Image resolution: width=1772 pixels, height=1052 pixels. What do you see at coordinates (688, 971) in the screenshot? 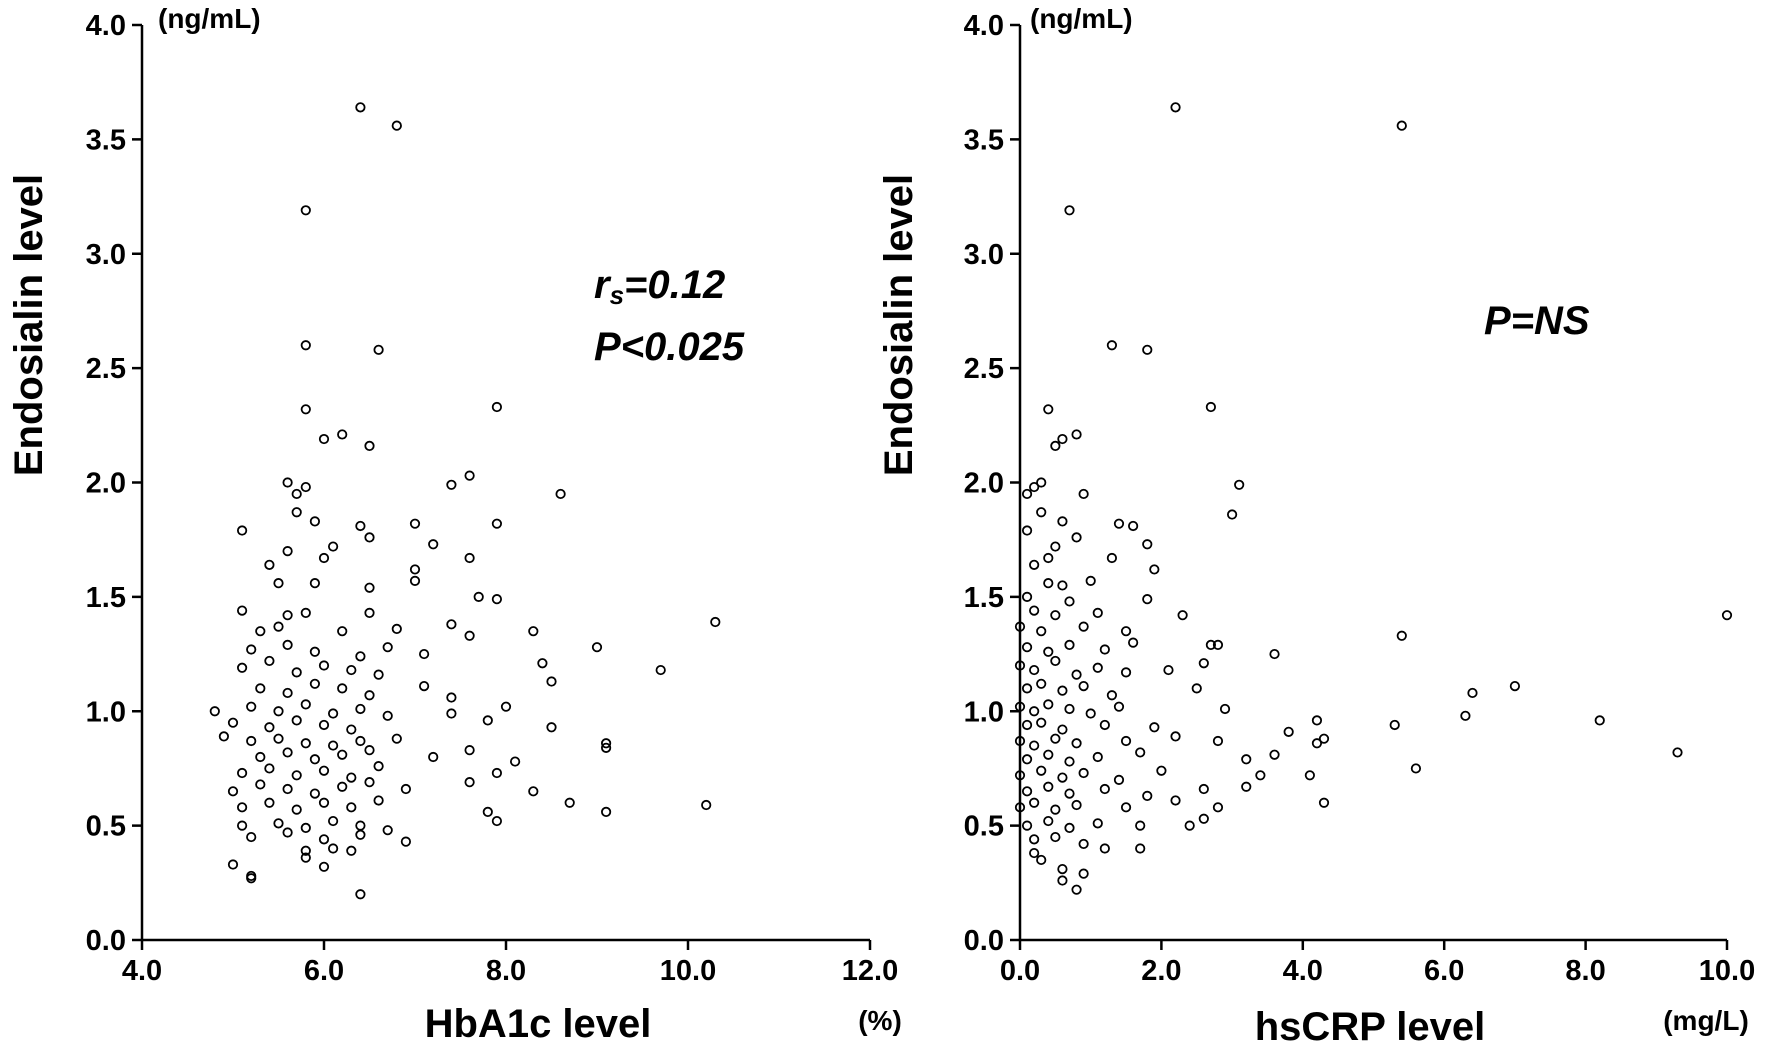
I see `x-tick-label-hba1c: 10.0` at bounding box center [688, 971].